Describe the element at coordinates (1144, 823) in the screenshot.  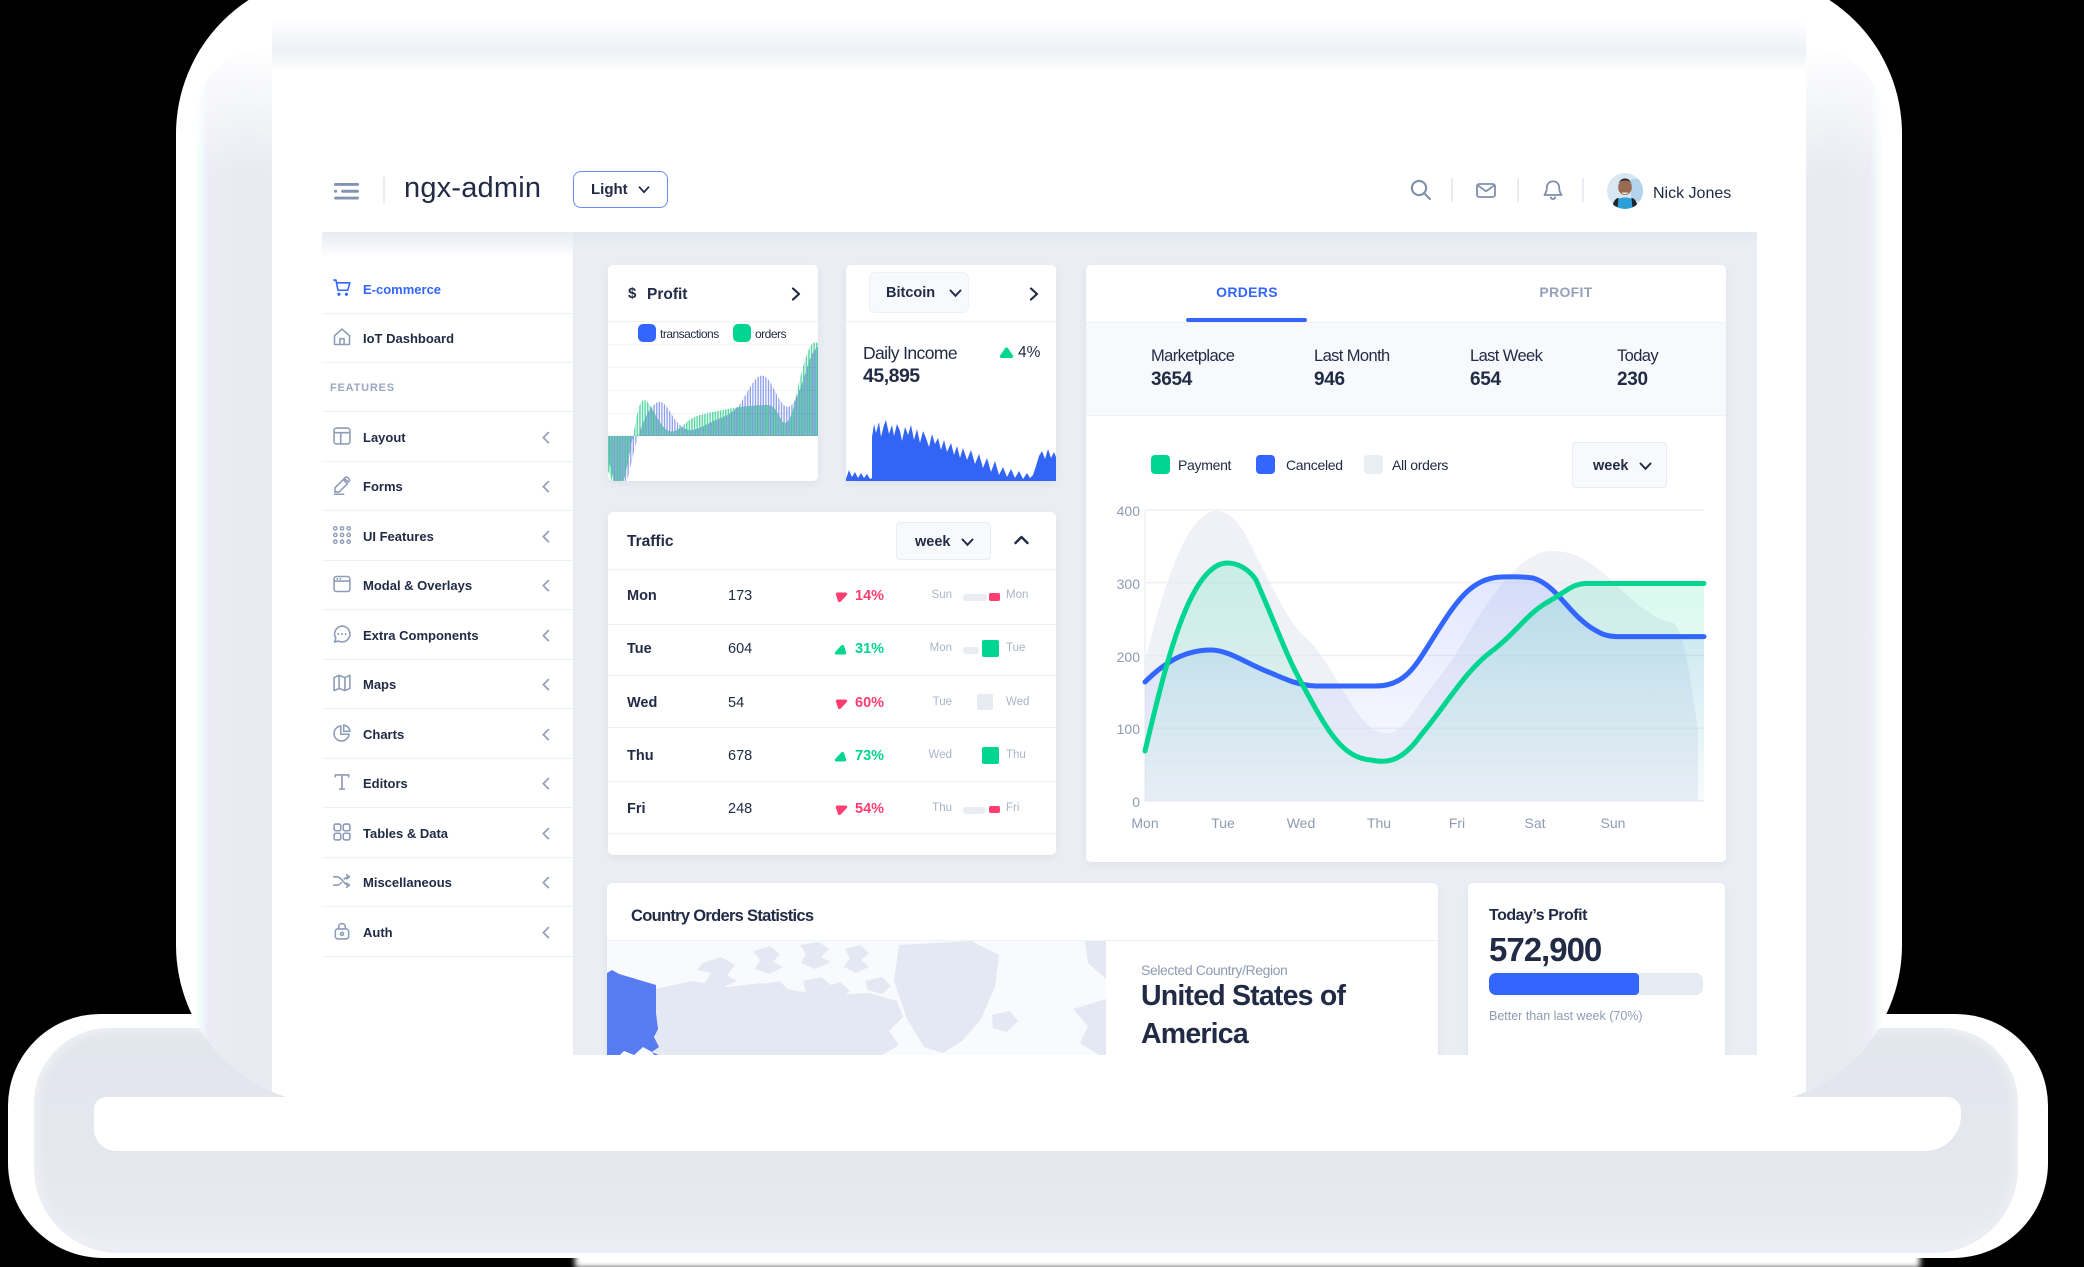
I see `svg-text: Mon` at that location.